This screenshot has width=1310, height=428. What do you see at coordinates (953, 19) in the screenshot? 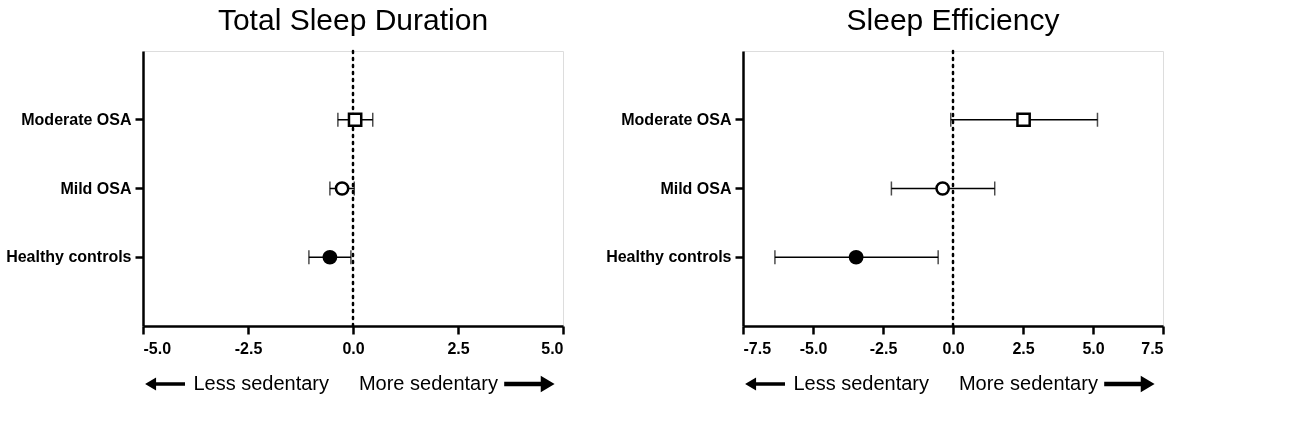
I see `chart-title: Sleep Efficiency` at bounding box center [953, 19].